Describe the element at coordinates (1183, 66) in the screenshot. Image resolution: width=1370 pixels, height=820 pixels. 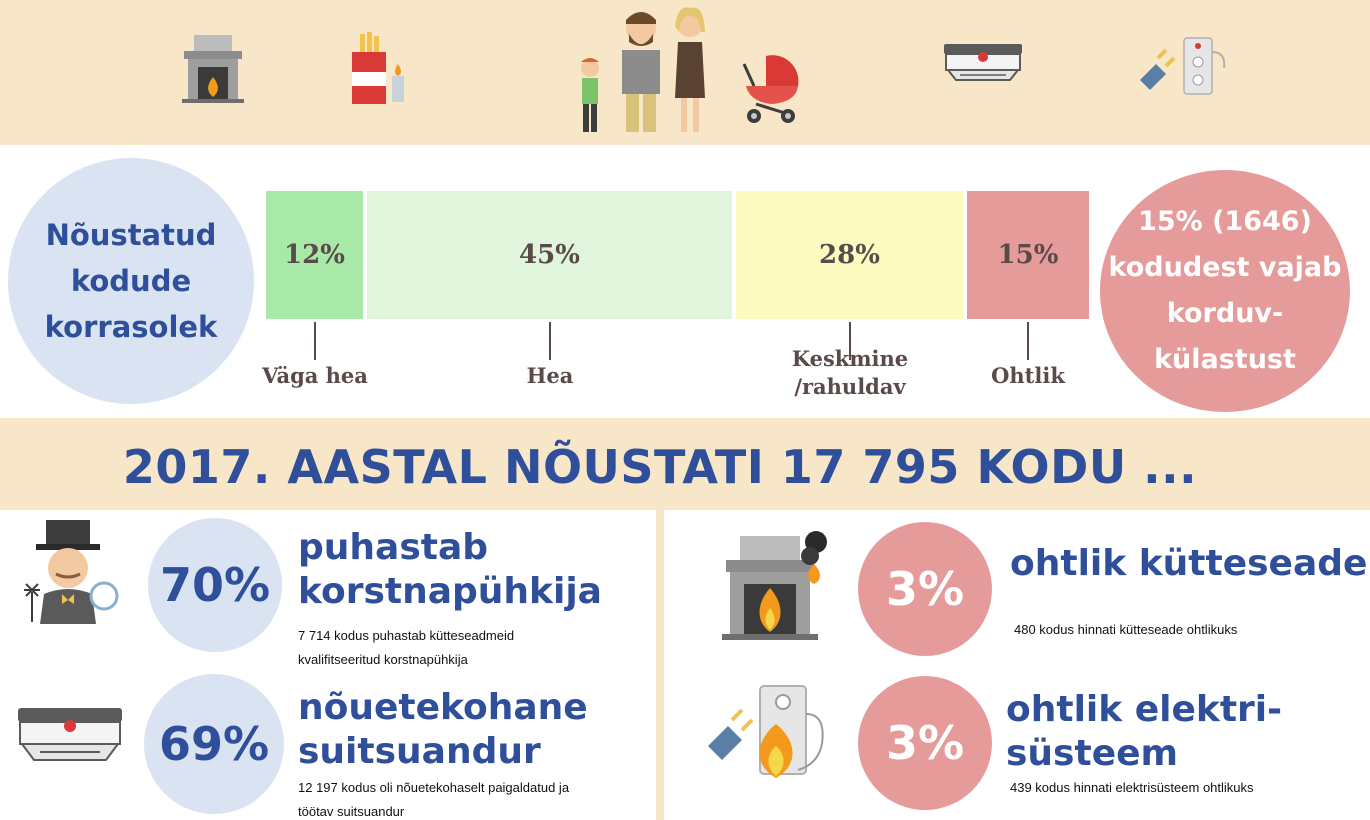
I see `plug-socket-icon` at that location.